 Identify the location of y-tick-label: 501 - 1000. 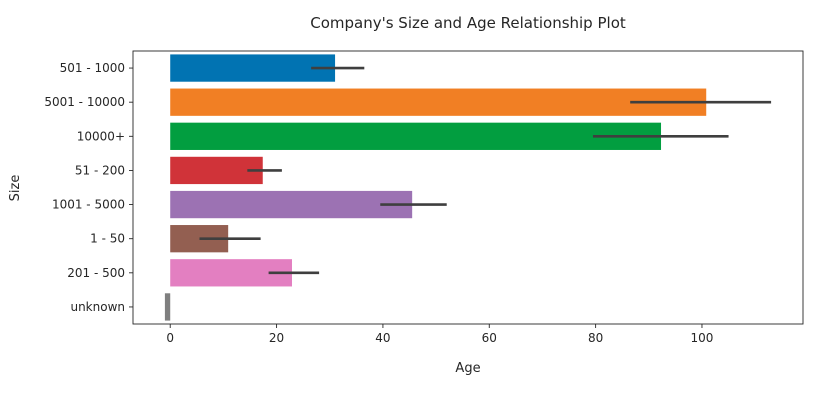
(92, 68).